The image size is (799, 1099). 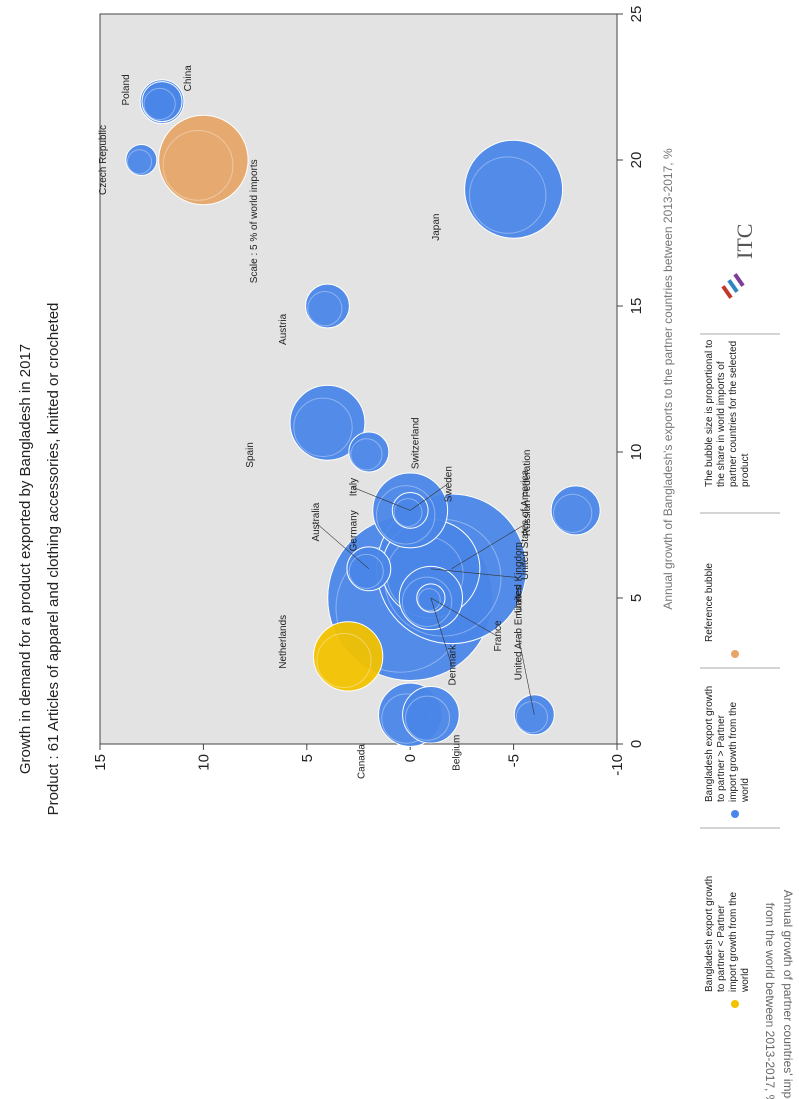 I want to click on x-tick-label: 0, so click(x=636, y=744).